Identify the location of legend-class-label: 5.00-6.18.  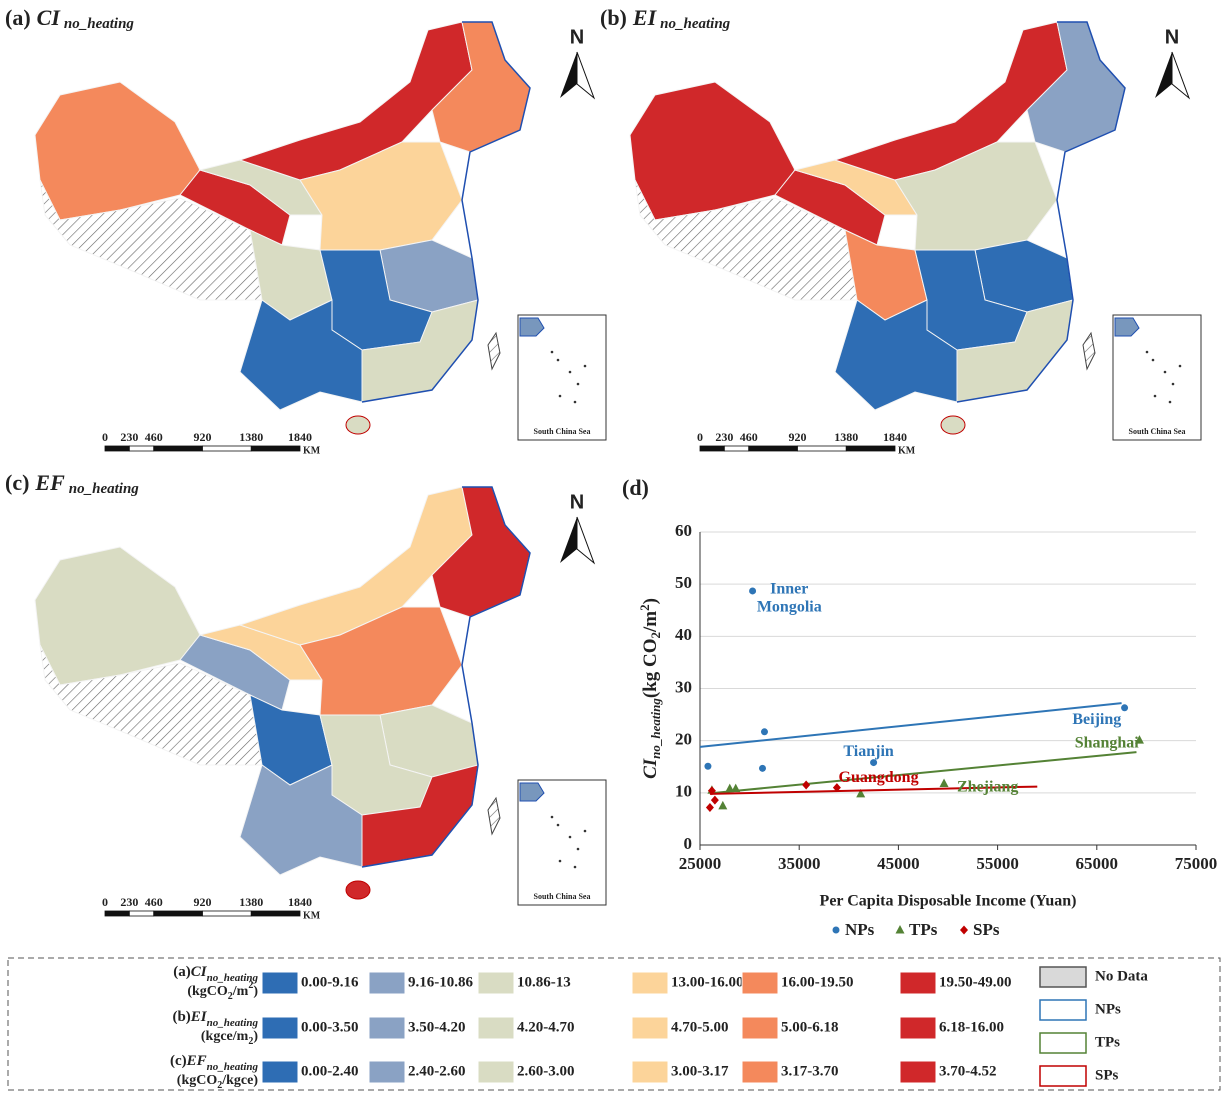
(810, 1027).